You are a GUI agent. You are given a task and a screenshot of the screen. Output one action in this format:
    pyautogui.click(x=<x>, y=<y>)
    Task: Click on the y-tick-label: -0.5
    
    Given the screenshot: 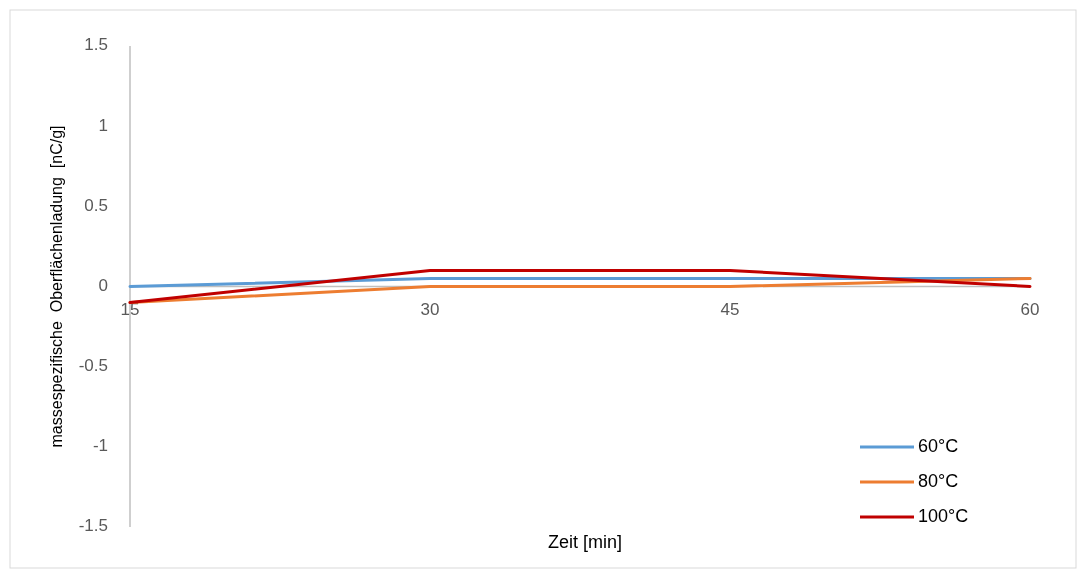 What is the action you would take?
    pyautogui.click(x=93, y=366)
    